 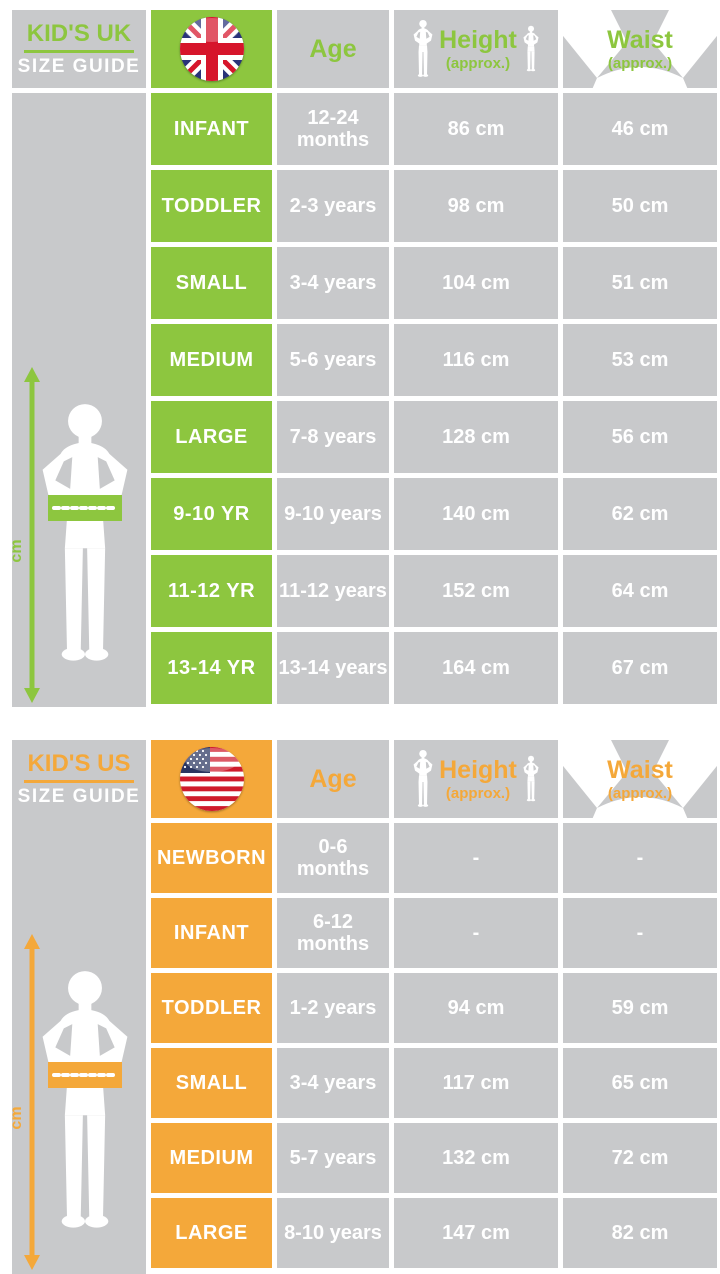 What do you see at coordinates (476, 437) in the screenshot?
I see `height-cell: 128 cm` at bounding box center [476, 437].